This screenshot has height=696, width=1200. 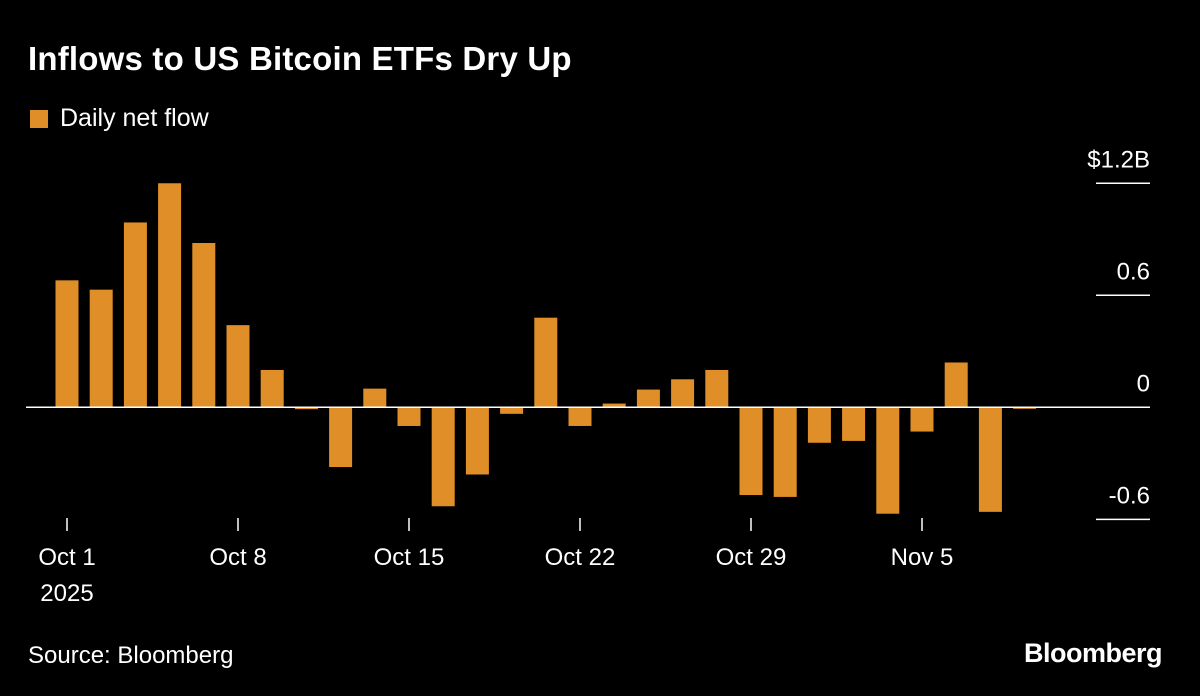 What do you see at coordinates (1118, 159) in the screenshot?
I see `y-tick-label: $1.2B` at bounding box center [1118, 159].